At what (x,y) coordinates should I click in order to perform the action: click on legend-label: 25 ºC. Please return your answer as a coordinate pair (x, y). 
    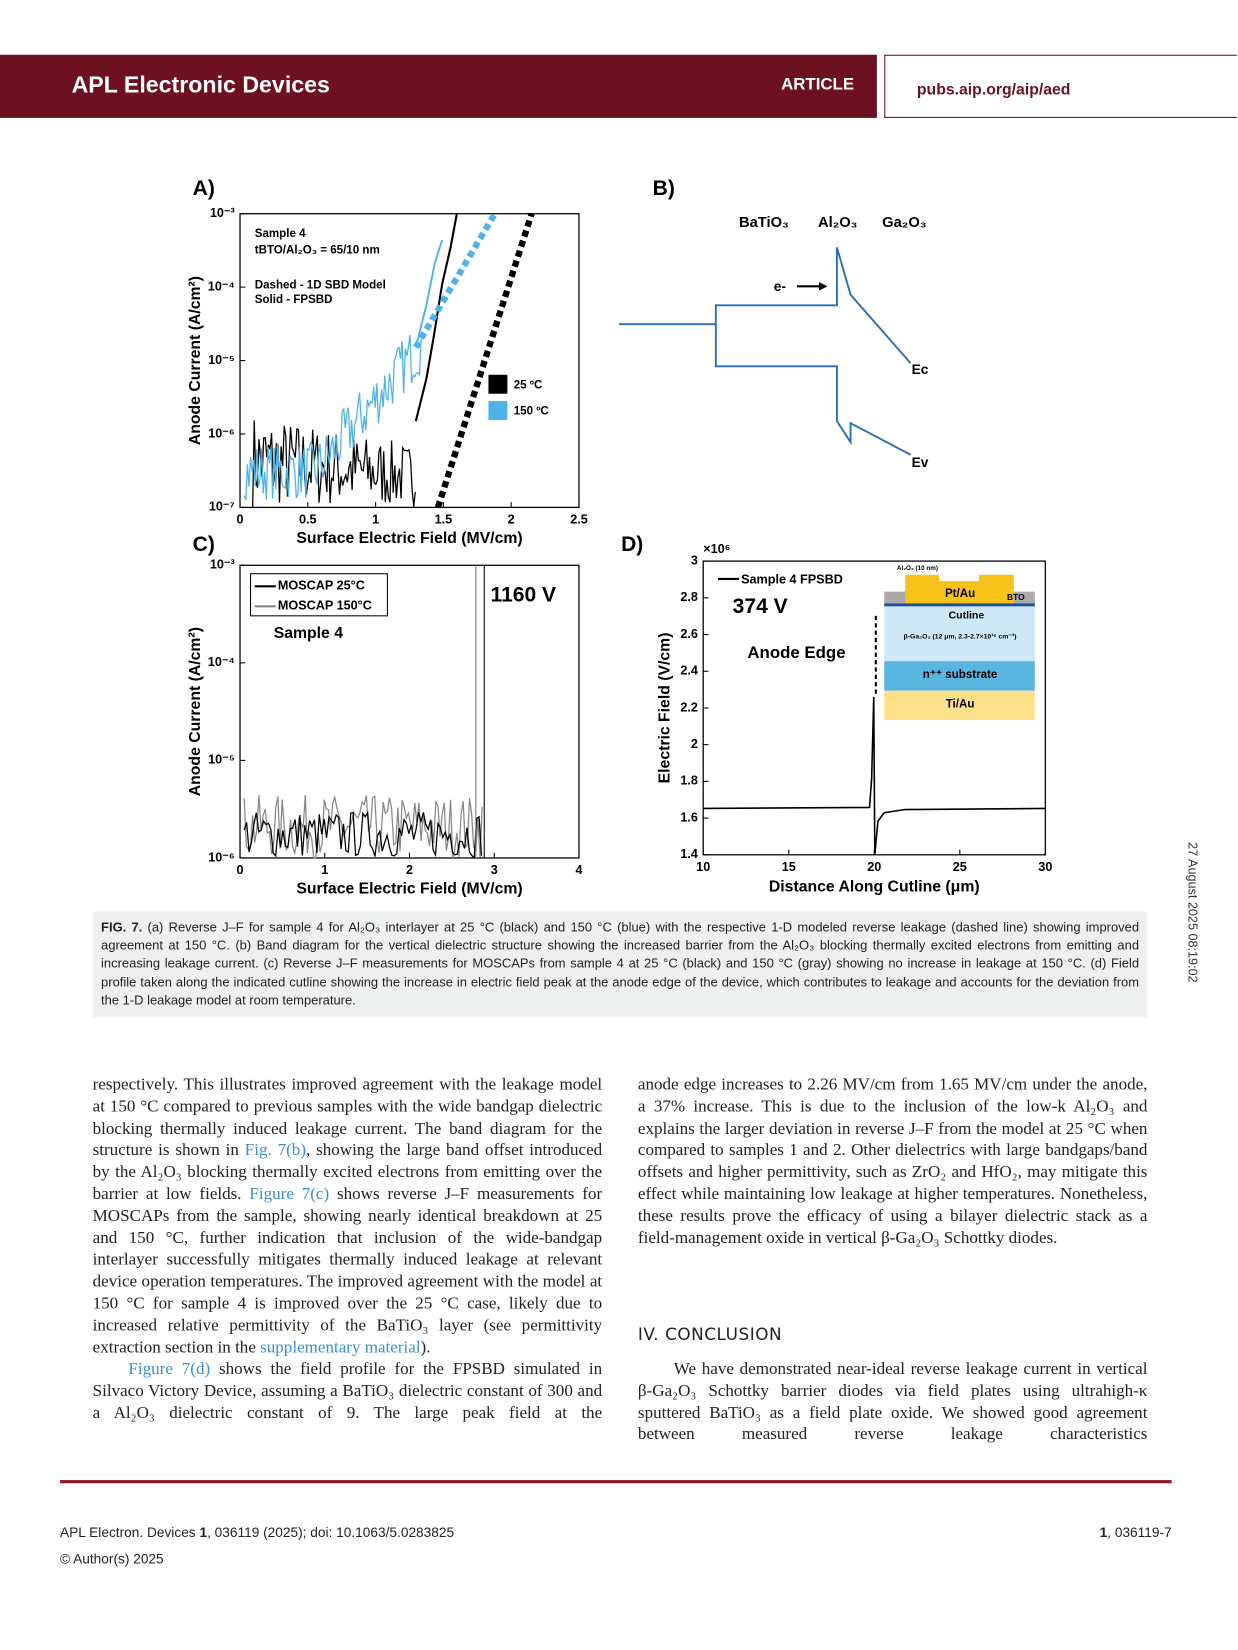
    Looking at the image, I should click on (528, 385).